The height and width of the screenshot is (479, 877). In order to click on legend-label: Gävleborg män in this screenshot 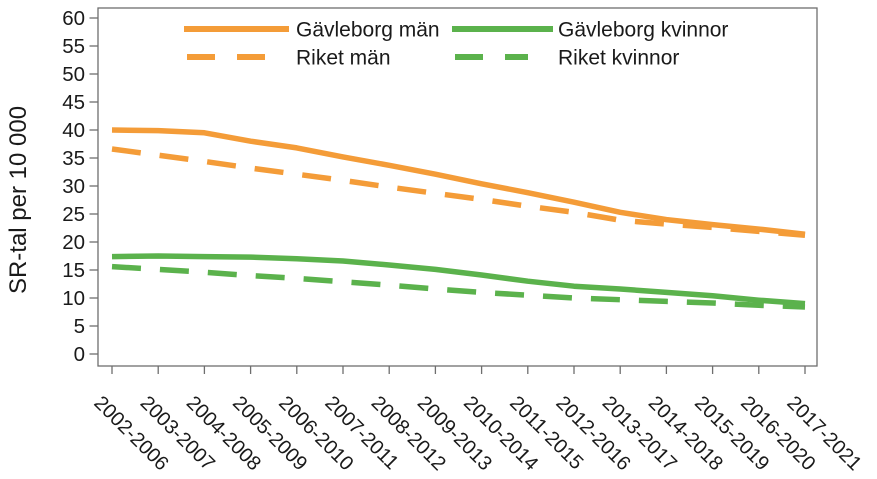, I will do `click(368, 30)`.